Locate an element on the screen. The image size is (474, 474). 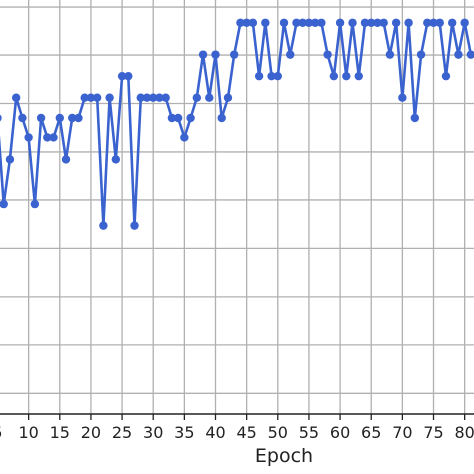
x-tick-label: 30 is located at coordinates (153, 432).